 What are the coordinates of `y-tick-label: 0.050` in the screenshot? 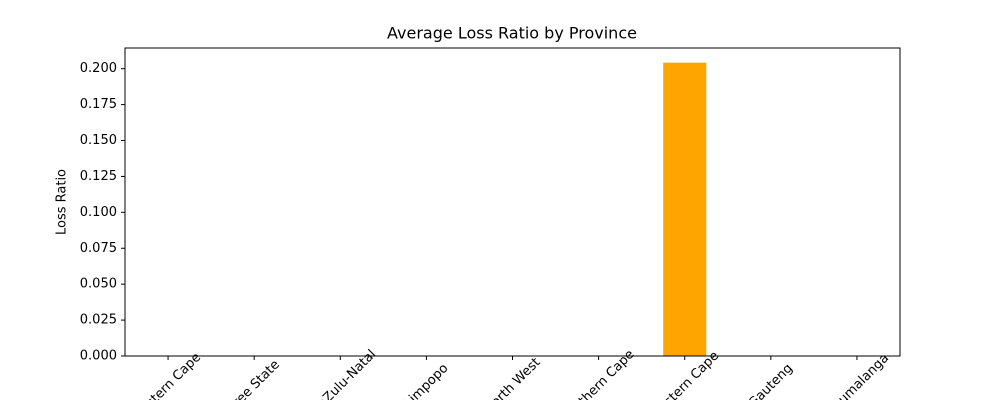 It's located at (98, 284).